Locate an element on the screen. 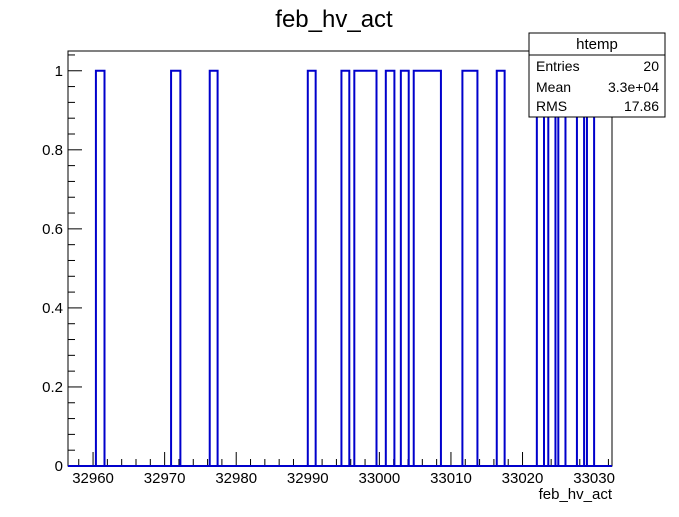  x-tick-label: 32980 is located at coordinates (236, 478).